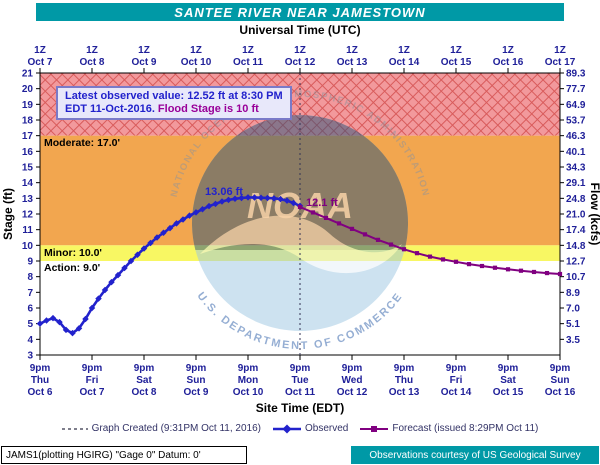 Image resolution: width=600 pixels, height=465 pixels. I want to click on stage-tick-label: 11, so click(27, 230).